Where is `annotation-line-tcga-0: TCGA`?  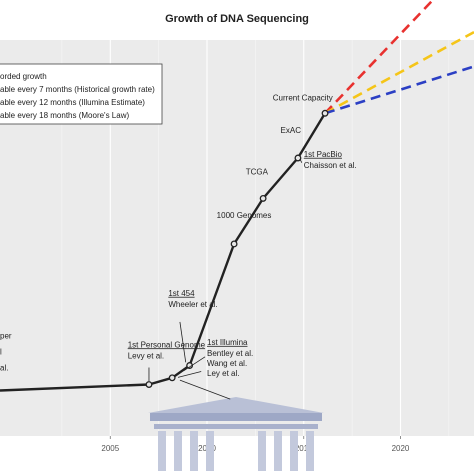
annotation-line-tcga-0: TCGA is located at coordinates (257, 172).